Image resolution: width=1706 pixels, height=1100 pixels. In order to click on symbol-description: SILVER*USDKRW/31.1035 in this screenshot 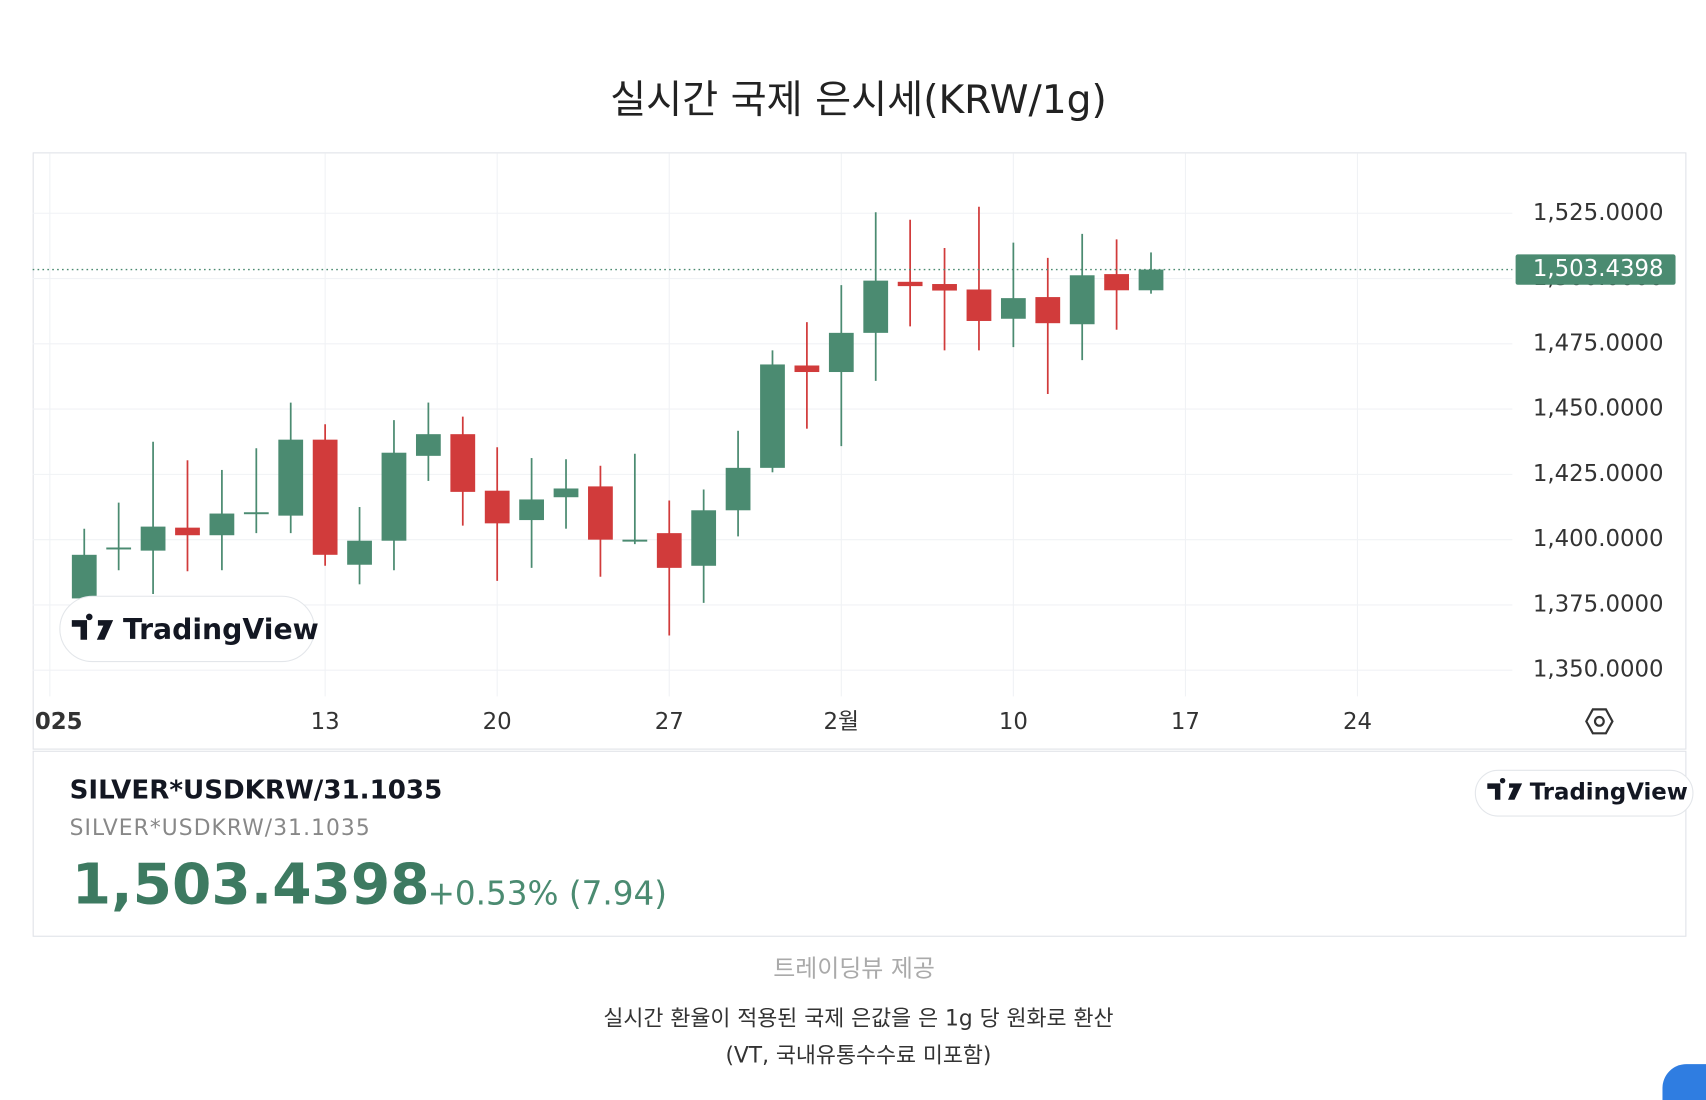, I will do `click(220, 828)`.